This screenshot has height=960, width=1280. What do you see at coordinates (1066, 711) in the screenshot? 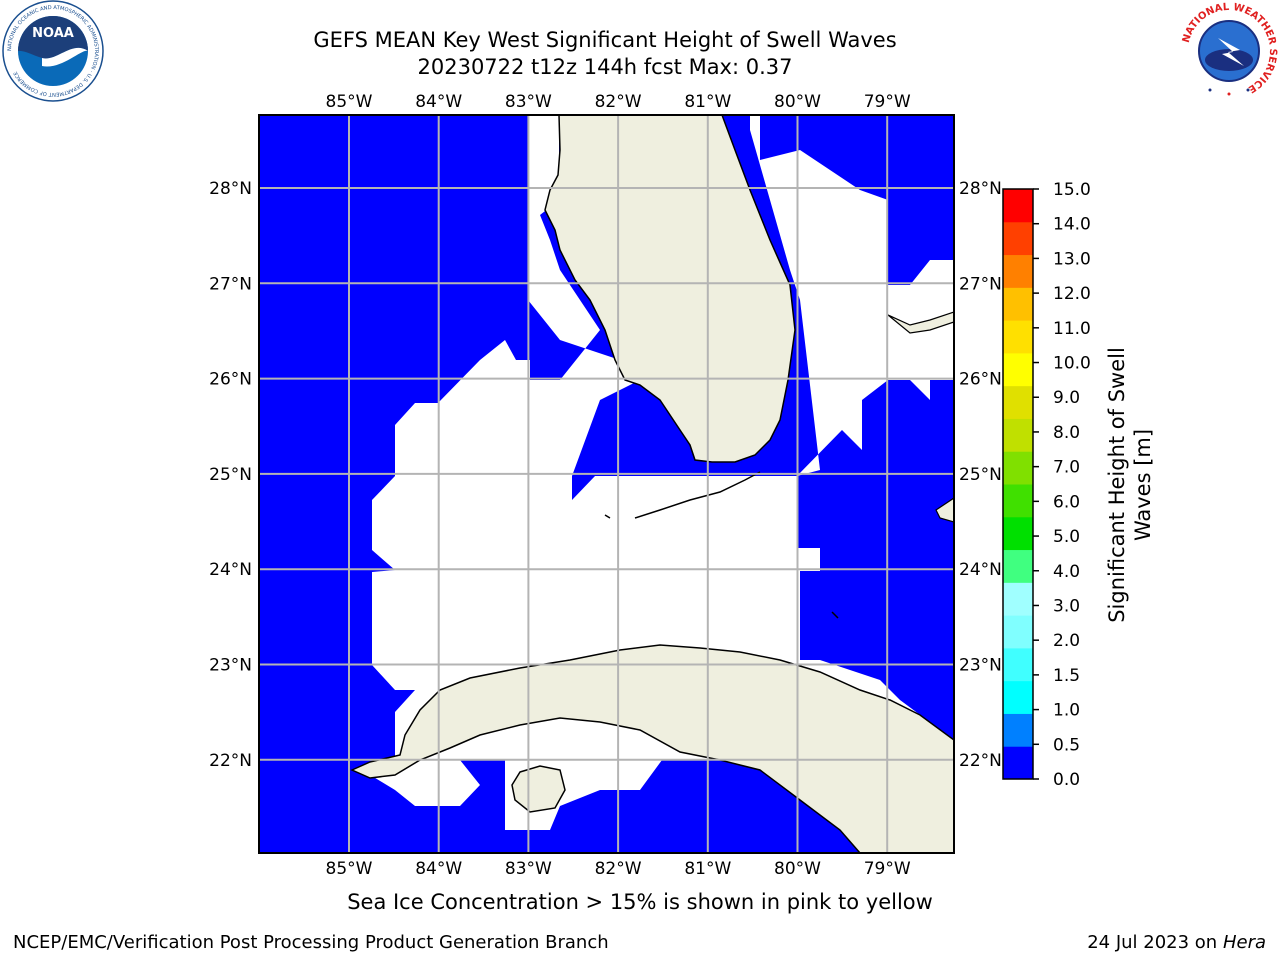
I see `colorbar-tick-label: 1.0` at bounding box center [1066, 711].